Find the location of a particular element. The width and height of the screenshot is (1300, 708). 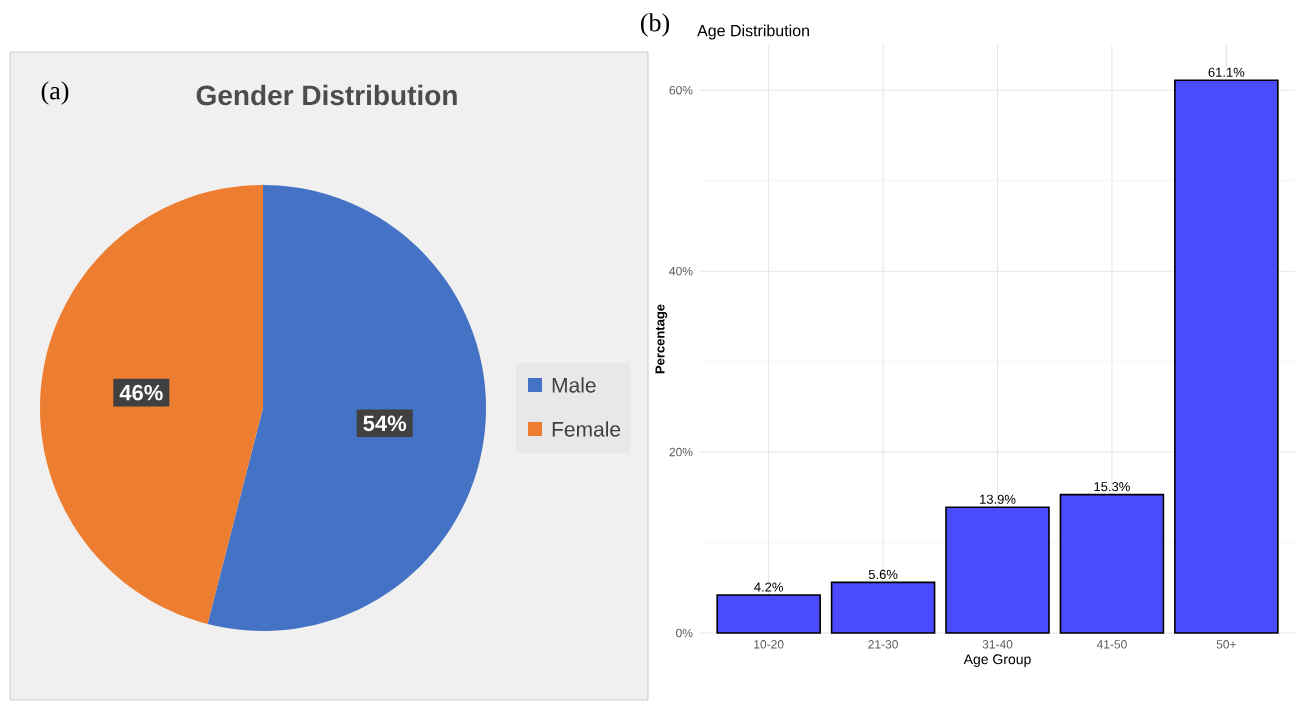

data-label: 46% is located at coordinates (141, 392).